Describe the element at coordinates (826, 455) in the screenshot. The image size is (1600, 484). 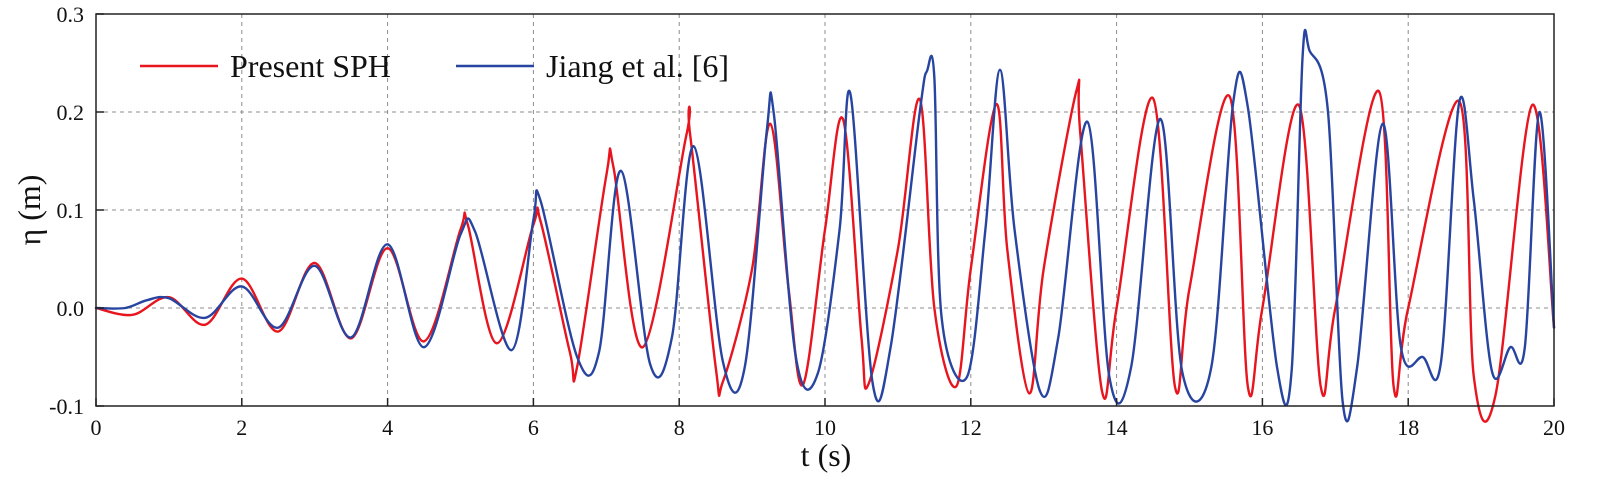
I see `x-axis-label: t (s)` at that location.